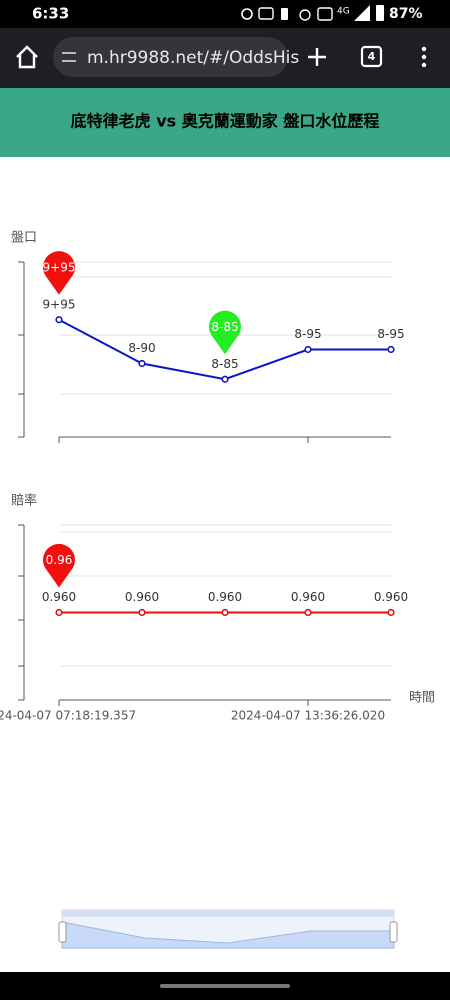 Image resolution: width=450 pixels, height=1004 pixels. Describe the element at coordinates (193, 58) in the screenshot. I see `url-text: m.hr9988.net/#/OddsHis` at that location.